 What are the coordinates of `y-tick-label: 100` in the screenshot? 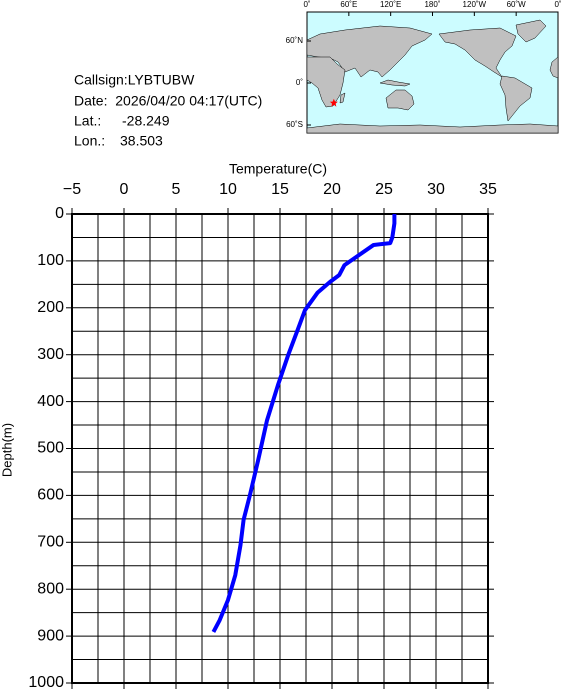 It's located at (50, 260).